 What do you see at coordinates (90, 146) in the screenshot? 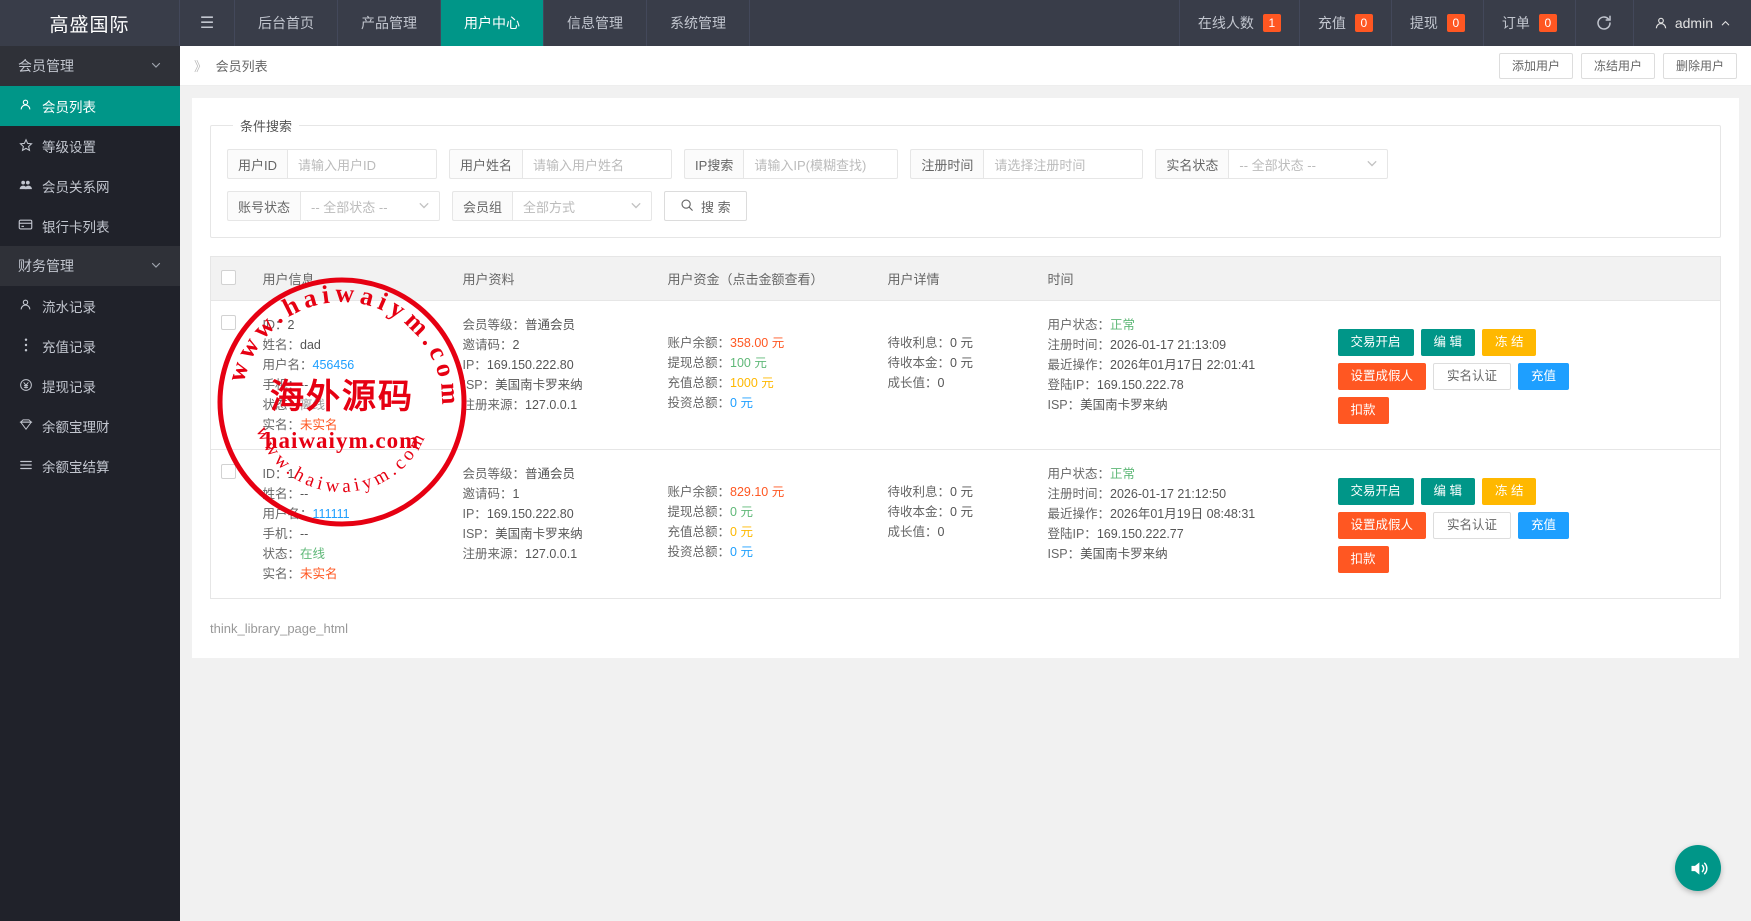
I see `sidebar-item-level-settings: 等级设置` at bounding box center [90, 146].